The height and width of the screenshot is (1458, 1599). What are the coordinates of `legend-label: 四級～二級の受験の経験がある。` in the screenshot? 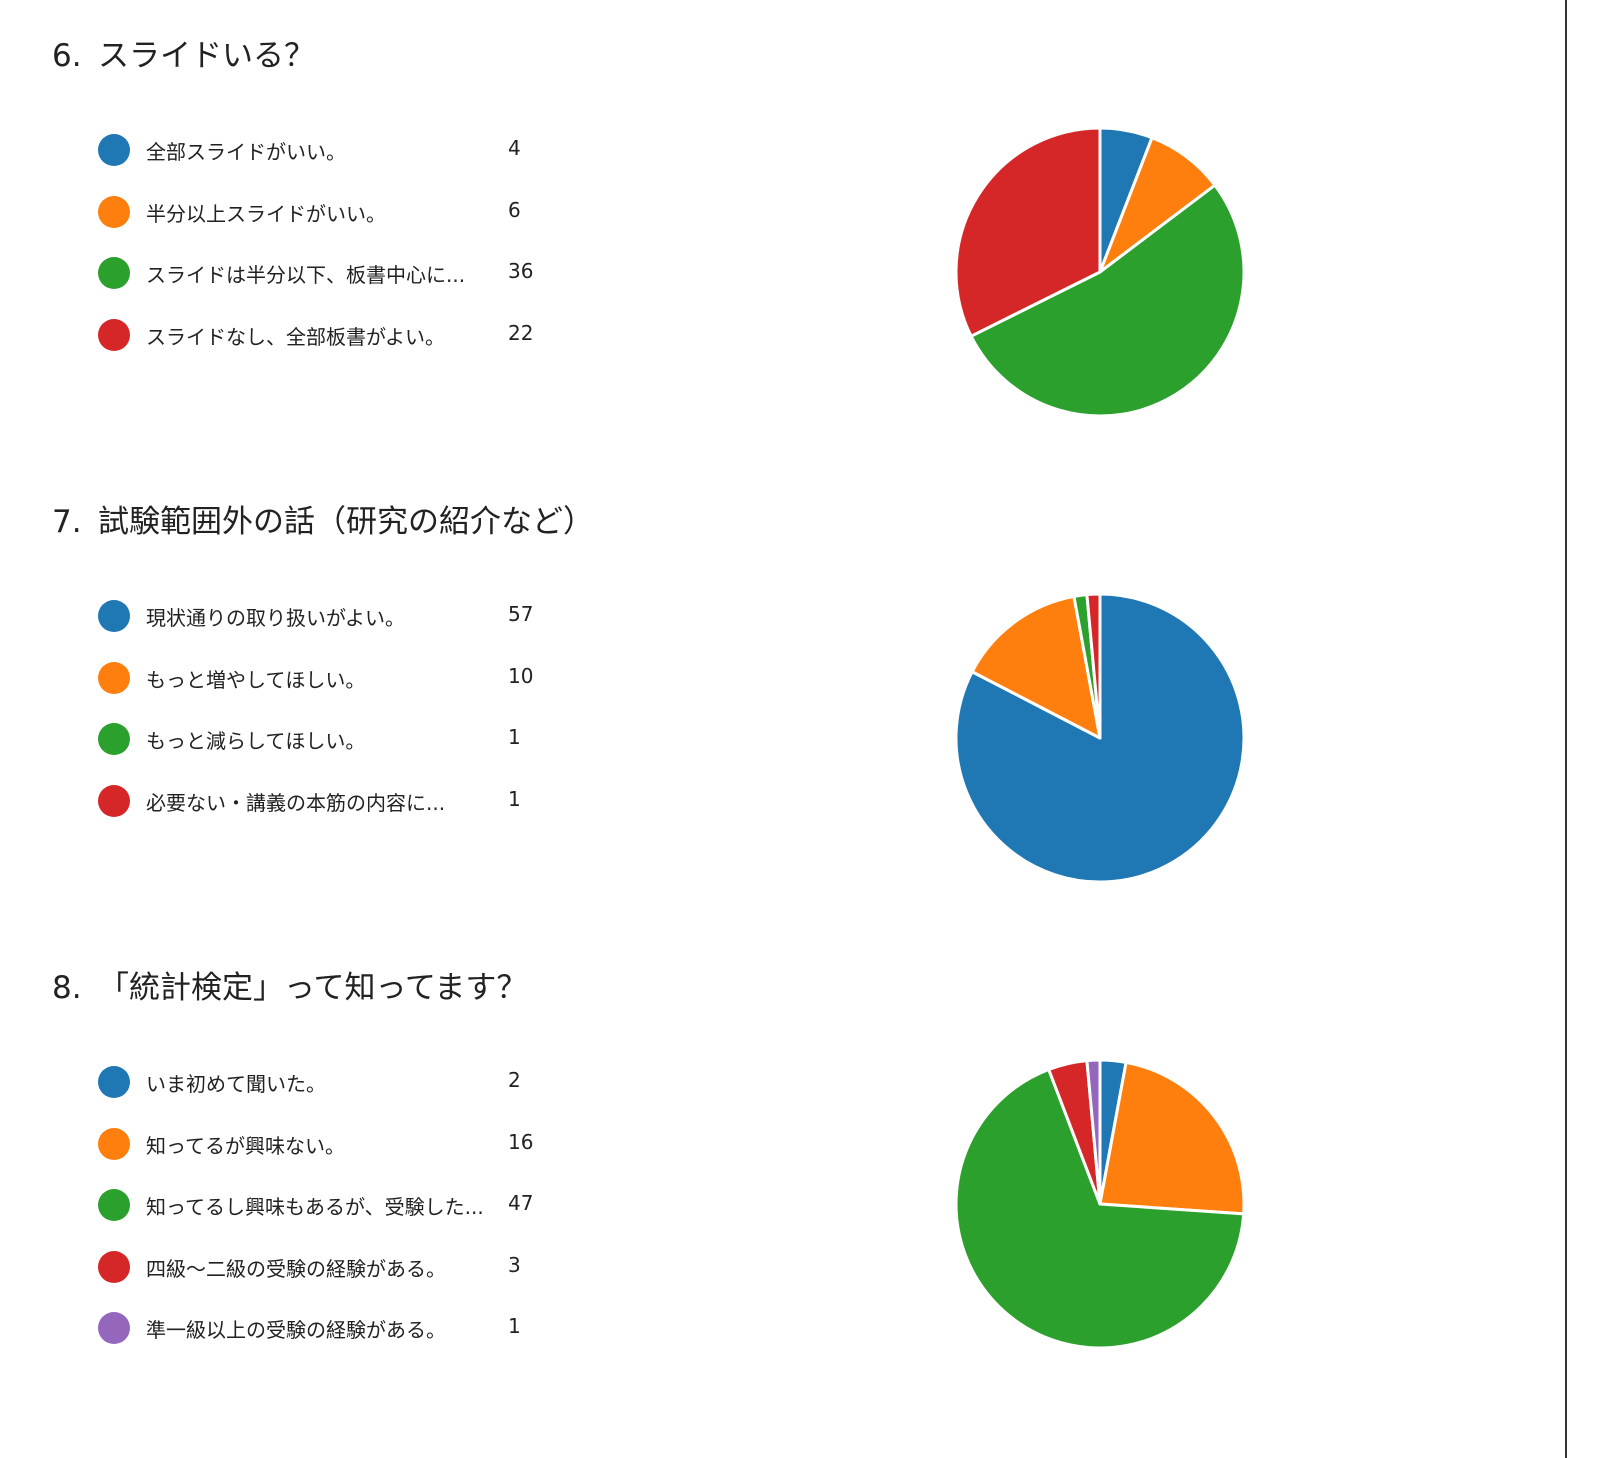 It's located at (296, 1268).